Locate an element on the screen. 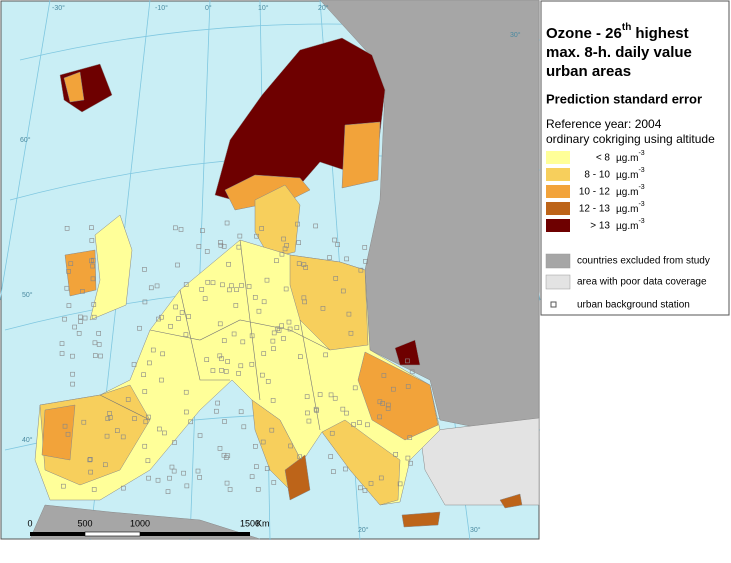  britain is located at coordinates (111, 267).